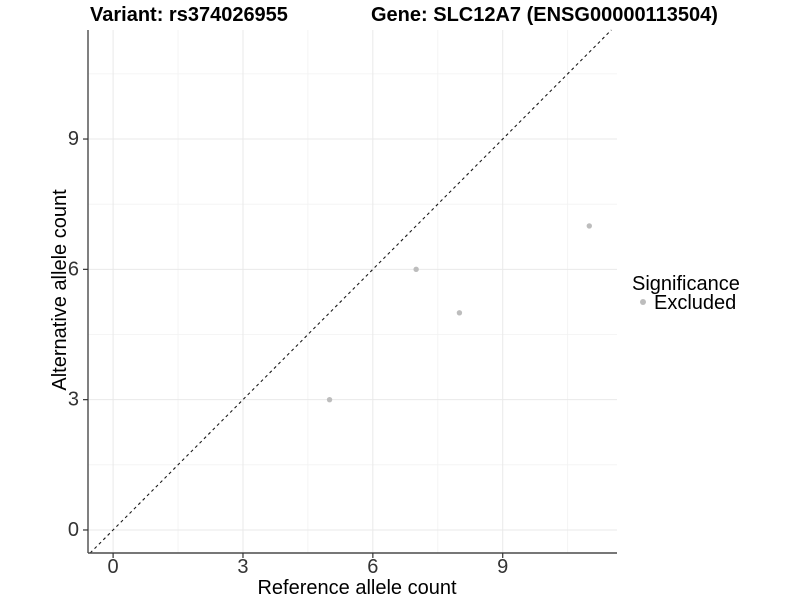 This screenshot has height=600, width=800. I want to click on legend-key-dot, so click(643, 302).